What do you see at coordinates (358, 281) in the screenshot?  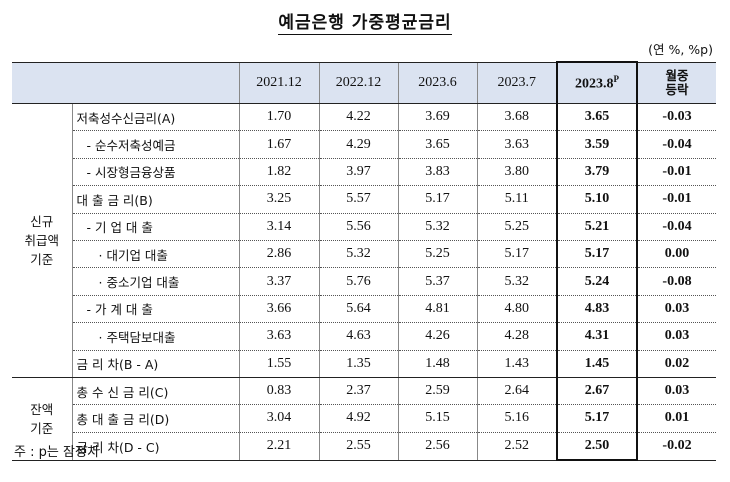 I see `cell: 5.76` at bounding box center [358, 281].